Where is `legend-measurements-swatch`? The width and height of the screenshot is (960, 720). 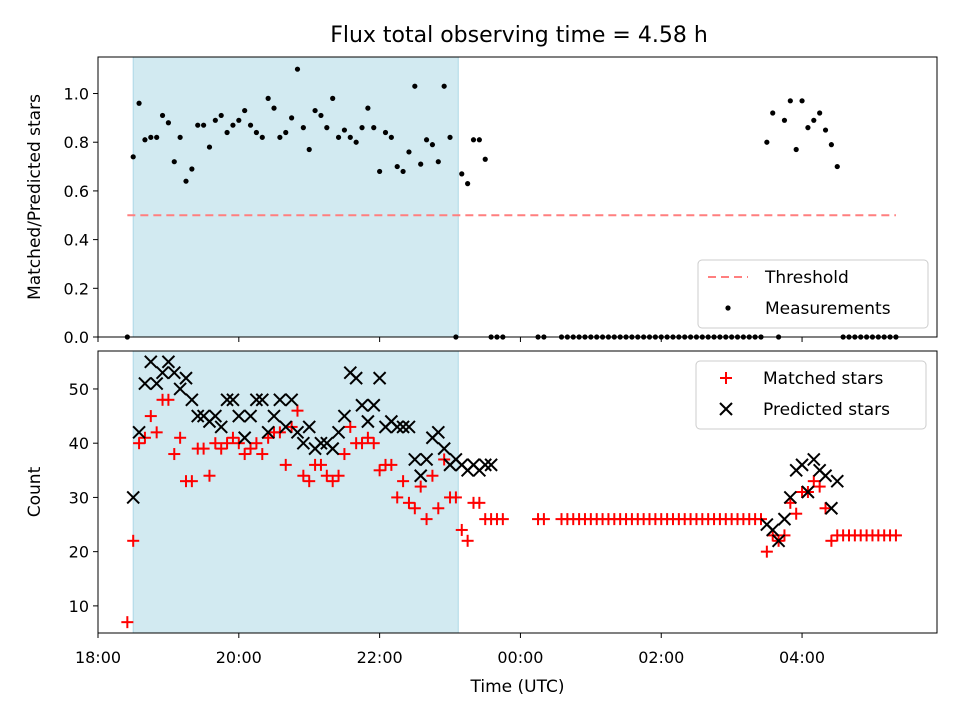 legend-measurements-swatch is located at coordinates (728, 308).